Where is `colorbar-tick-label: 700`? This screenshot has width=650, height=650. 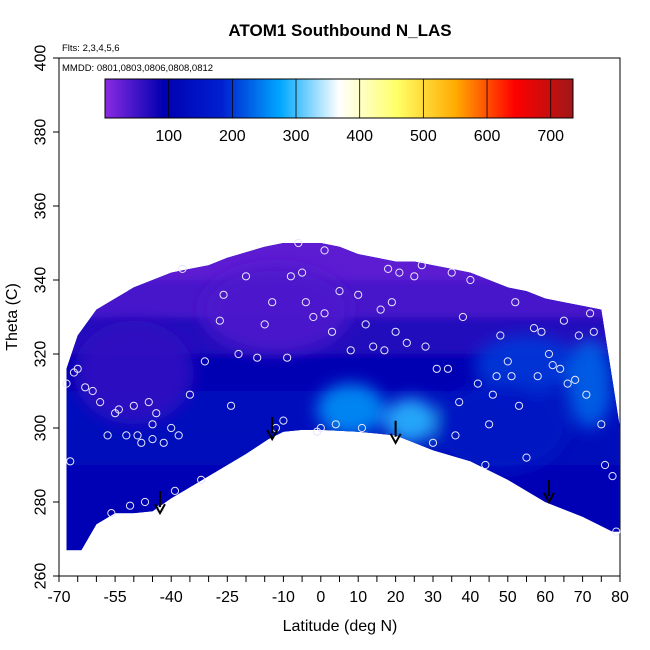 colorbar-tick-label: 700 is located at coordinates (550, 136).